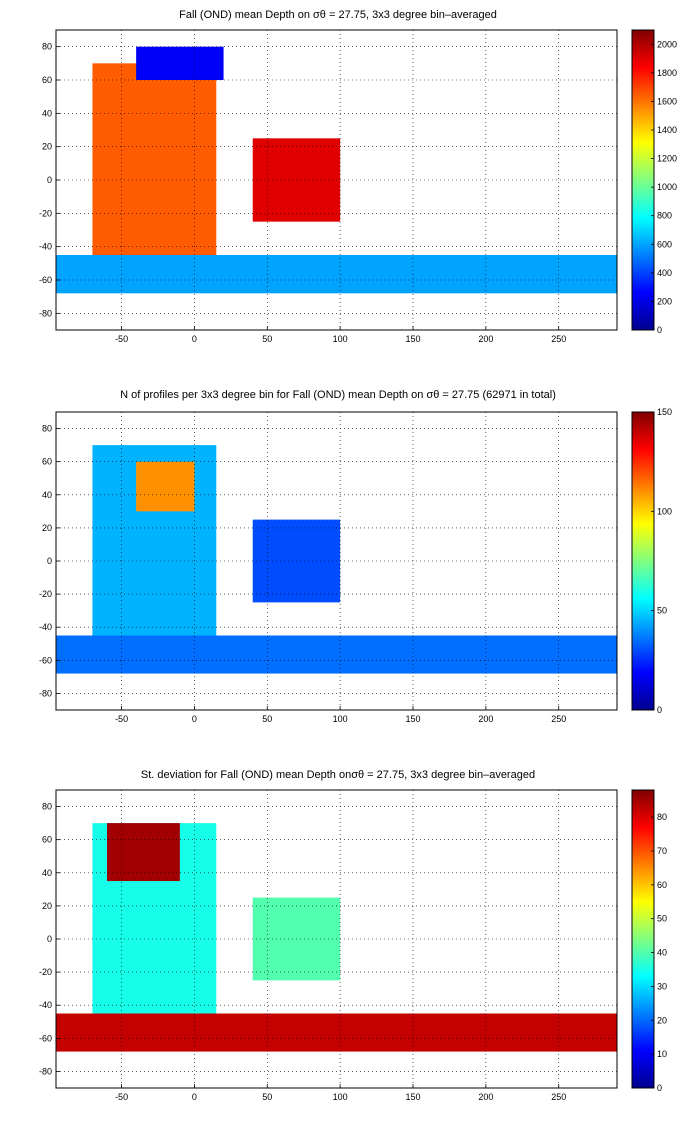 The height and width of the screenshot is (1145, 696). I want to click on colorbar-tick-label: 1800, so click(667, 73).